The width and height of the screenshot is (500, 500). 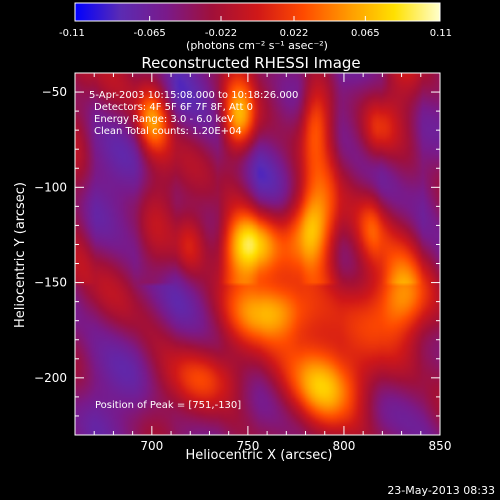 I want to click on colorbar-tick-label: -0.11, so click(x=72, y=33).